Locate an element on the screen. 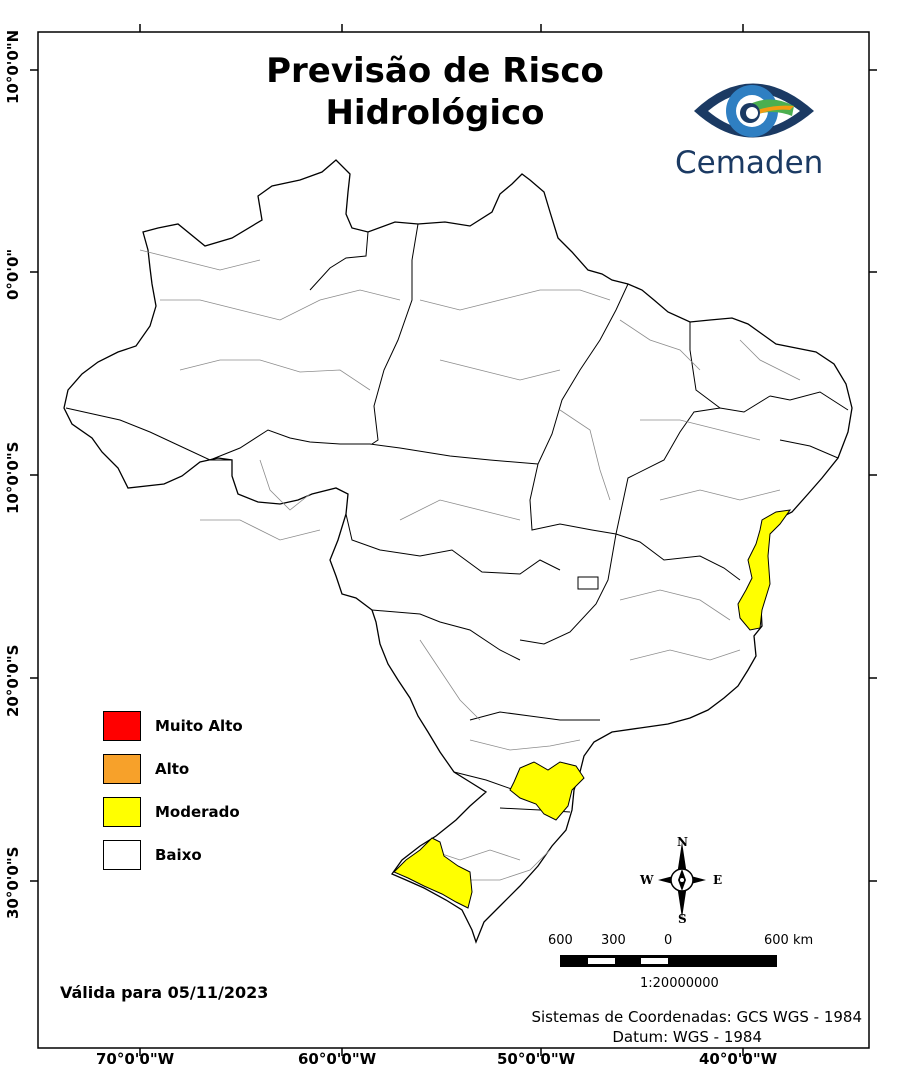 This screenshot has width=903, height=1080. lat-label-10n: 10°0'0"N is located at coordinates (13, 66).